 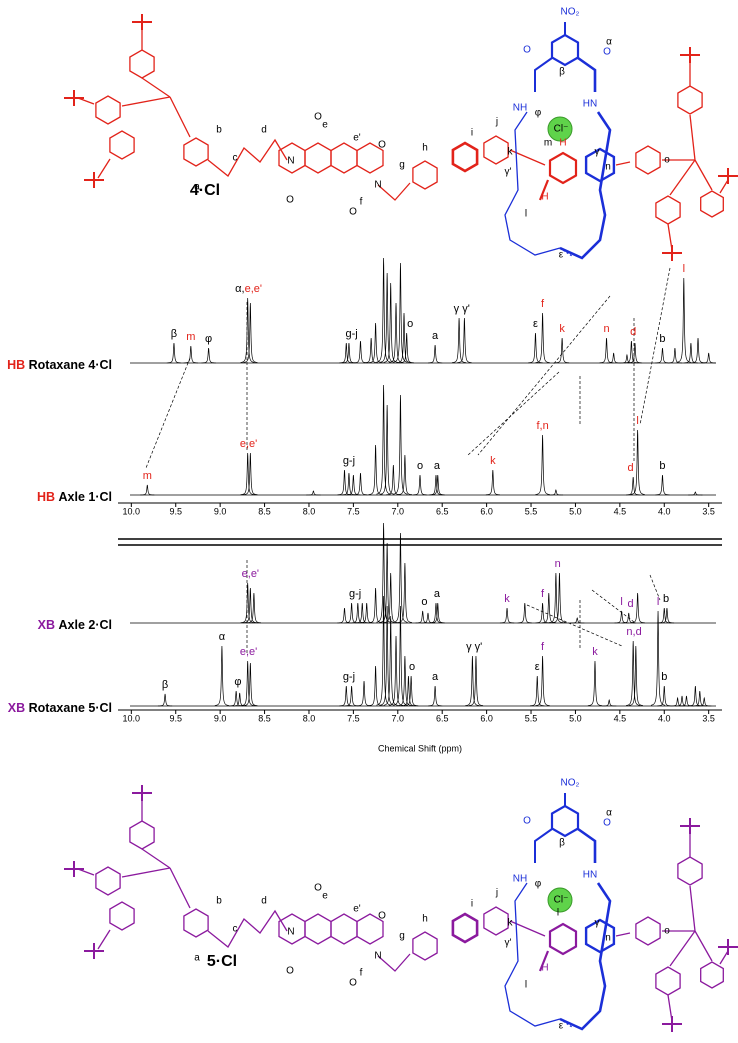 I want to click on structure-label: n, so click(x=608, y=938).